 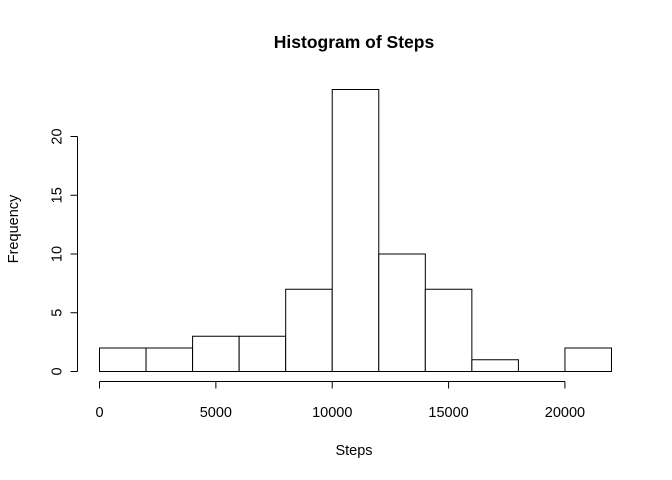 What do you see at coordinates (340, 401) in the screenshot?
I see `x-axis: 0 5000 10000 15000 20000` at bounding box center [340, 401].